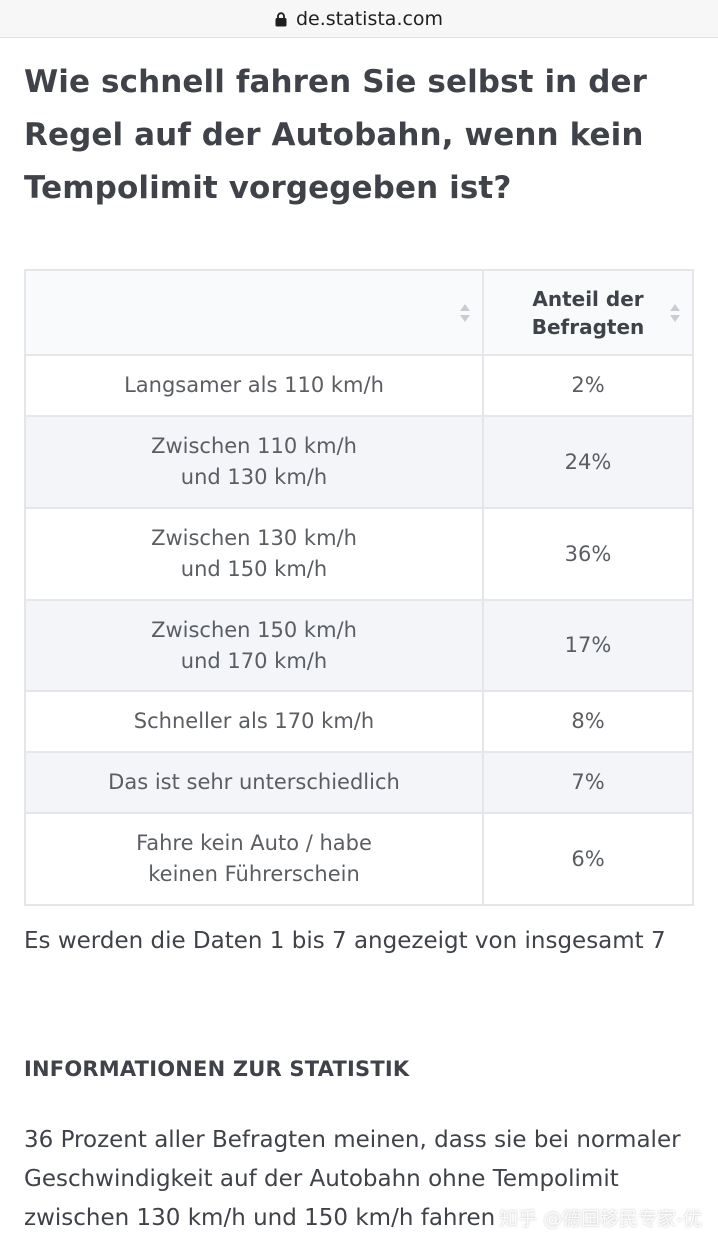  I want to click on row-label: Zwischen 150 km/h und 170 km/h, so click(254, 645).